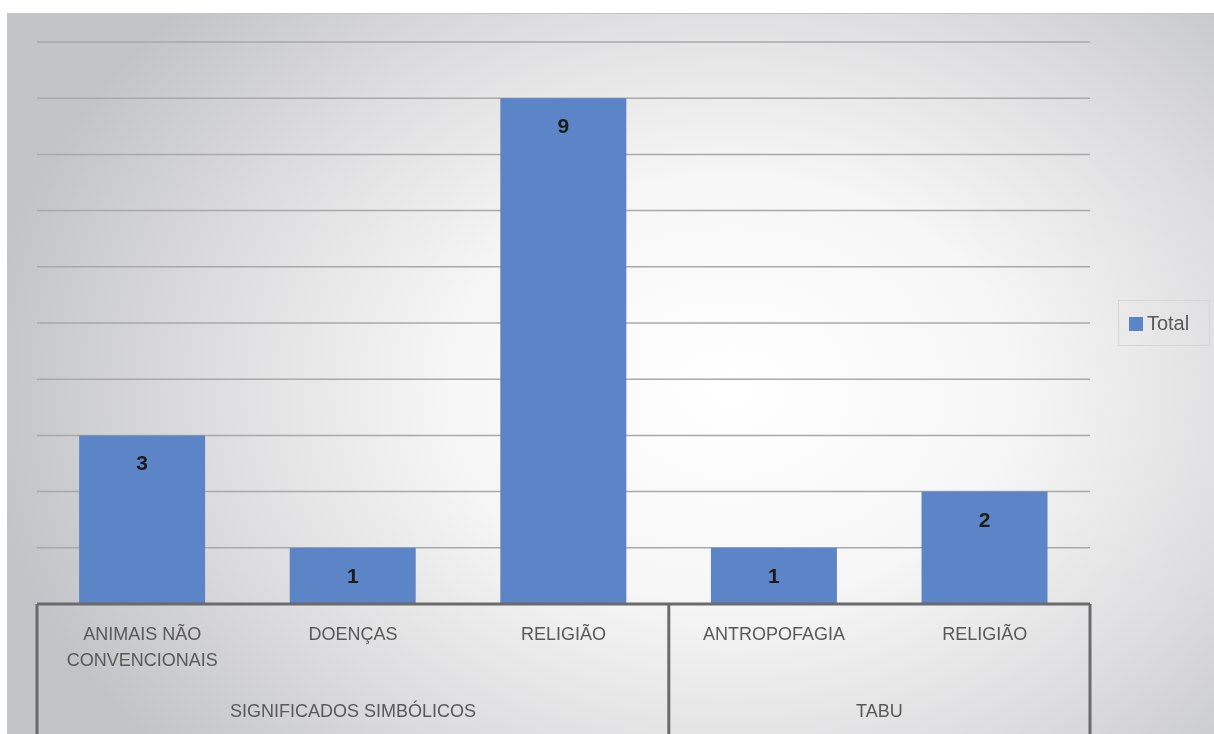  I want to click on legend-label: Total, so click(1168, 322).